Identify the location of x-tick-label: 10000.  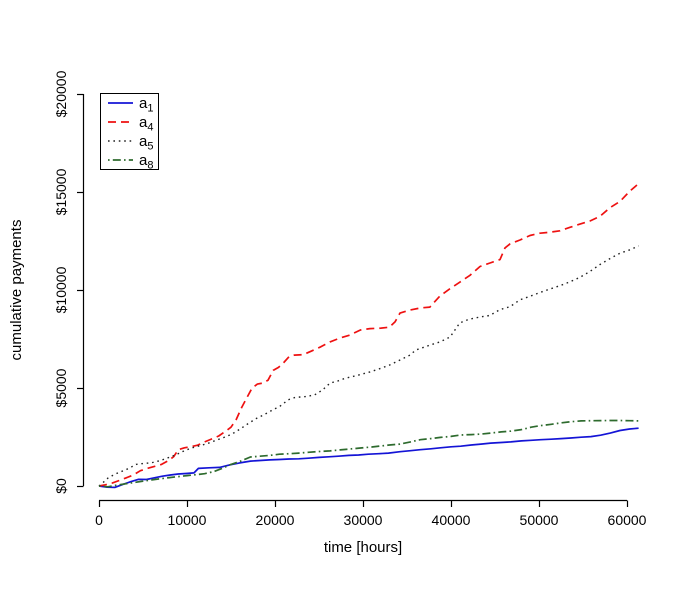
(187, 520).